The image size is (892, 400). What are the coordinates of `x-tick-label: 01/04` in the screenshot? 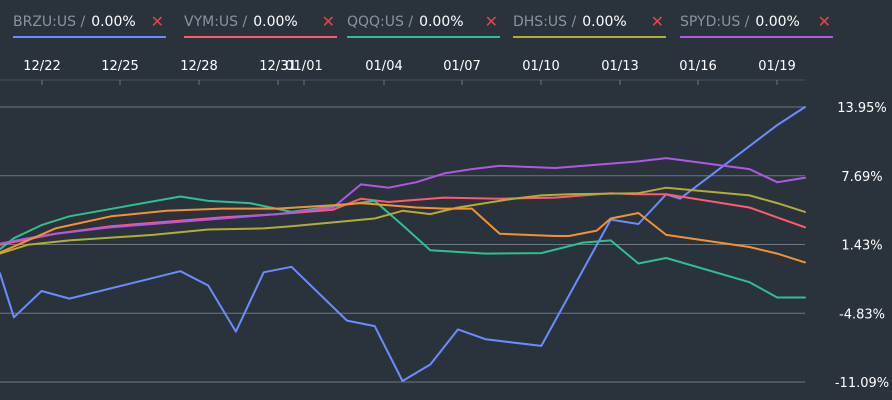 It's located at (383, 66).